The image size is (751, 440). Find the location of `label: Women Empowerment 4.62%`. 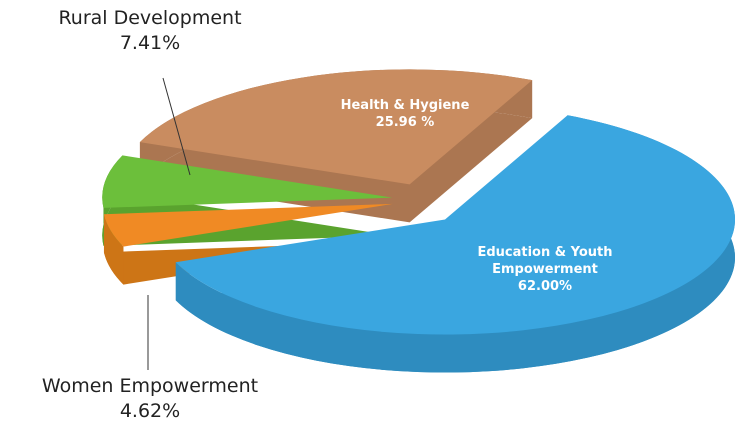

label: Women Empowerment 4.62% is located at coordinates (150, 398).